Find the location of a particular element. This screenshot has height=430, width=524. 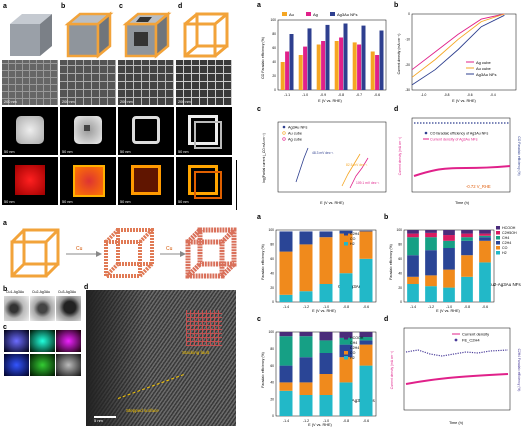

y-axis-label: Faradaic efficiency (%) is located at coordinates (263, 370).